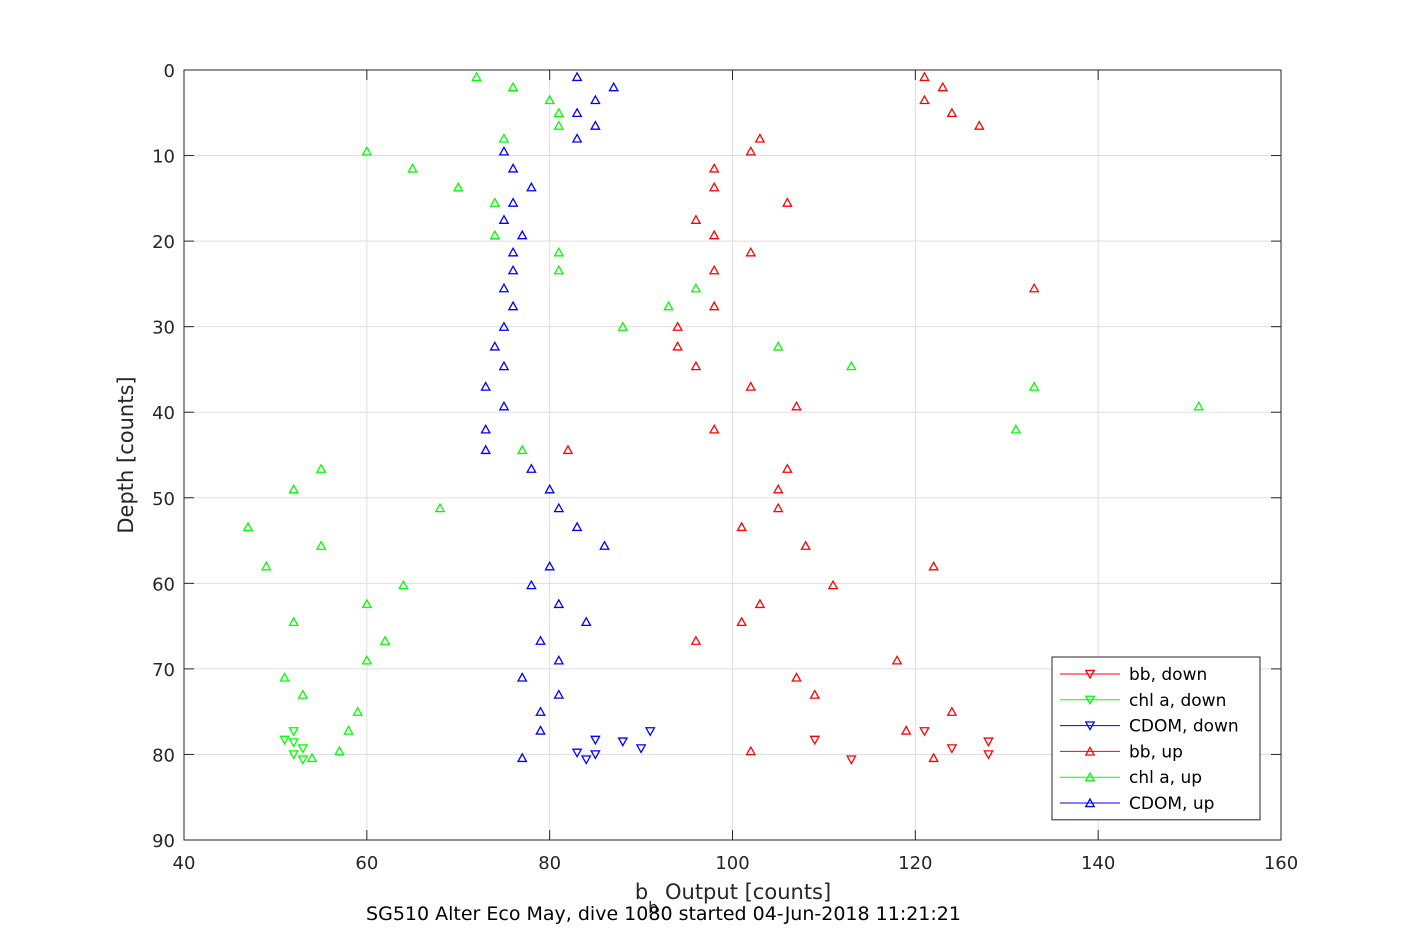 This screenshot has height=945, width=1417. What do you see at coordinates (163, 242) in the screenshot?
I see `y-tick-label: 20` at bounding box center [163, 242].